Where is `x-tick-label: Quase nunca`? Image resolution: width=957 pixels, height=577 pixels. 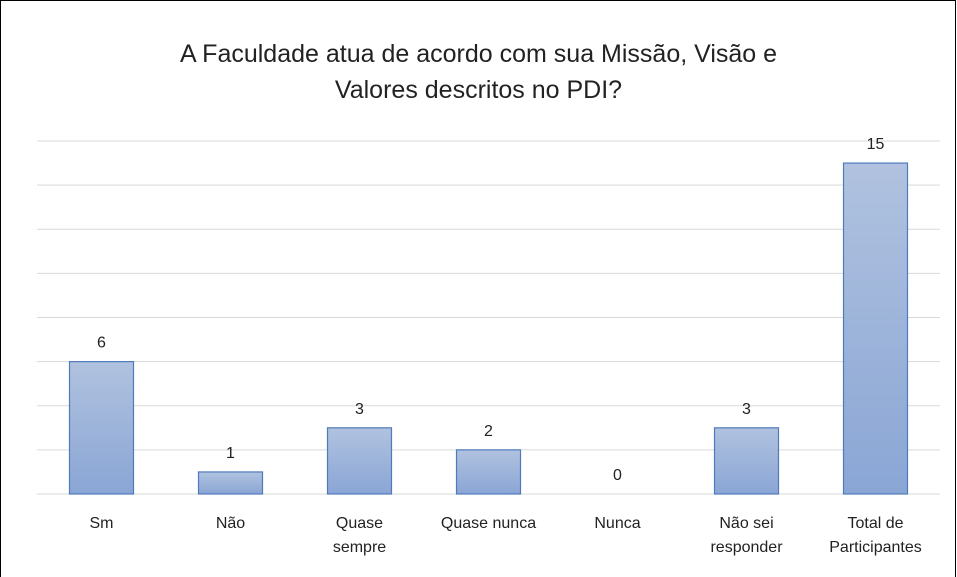 x-tick-label: Quase nunca is located at coordinates (488, 523).